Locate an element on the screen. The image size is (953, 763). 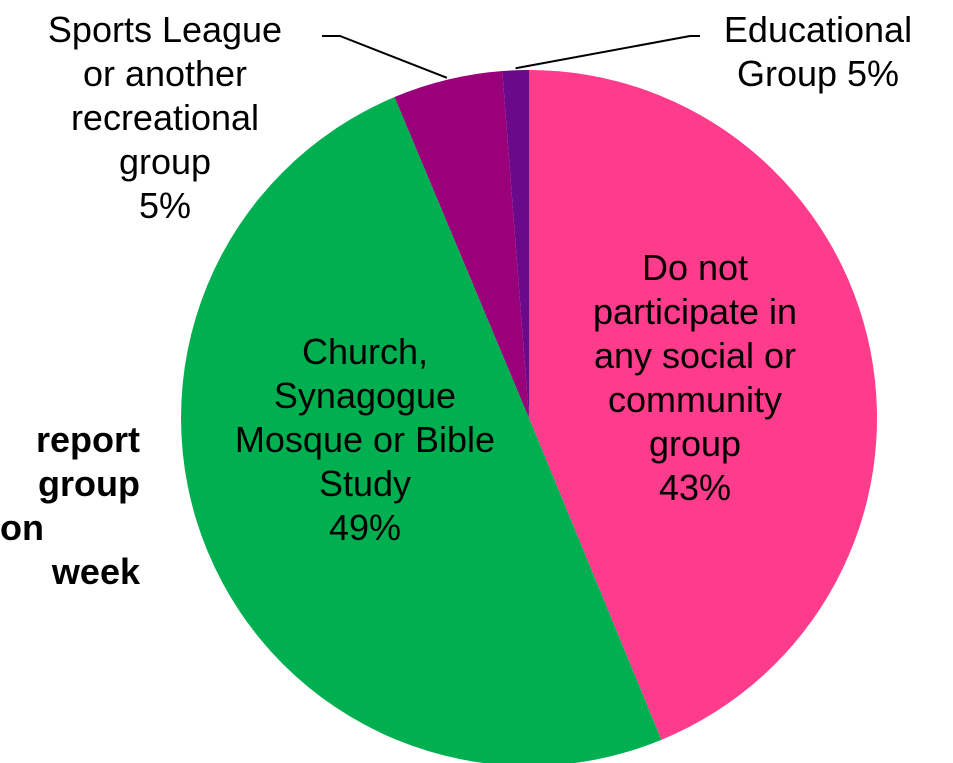
label-line: Sports League is located at coordinates (165, 29).